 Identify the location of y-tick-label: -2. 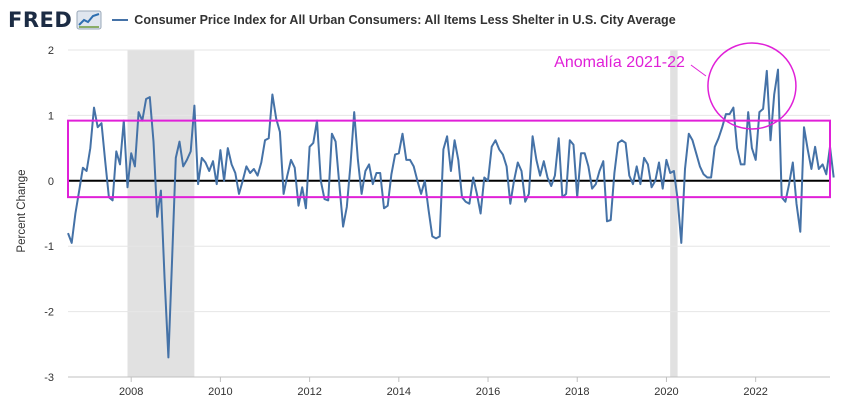
(49, 313).